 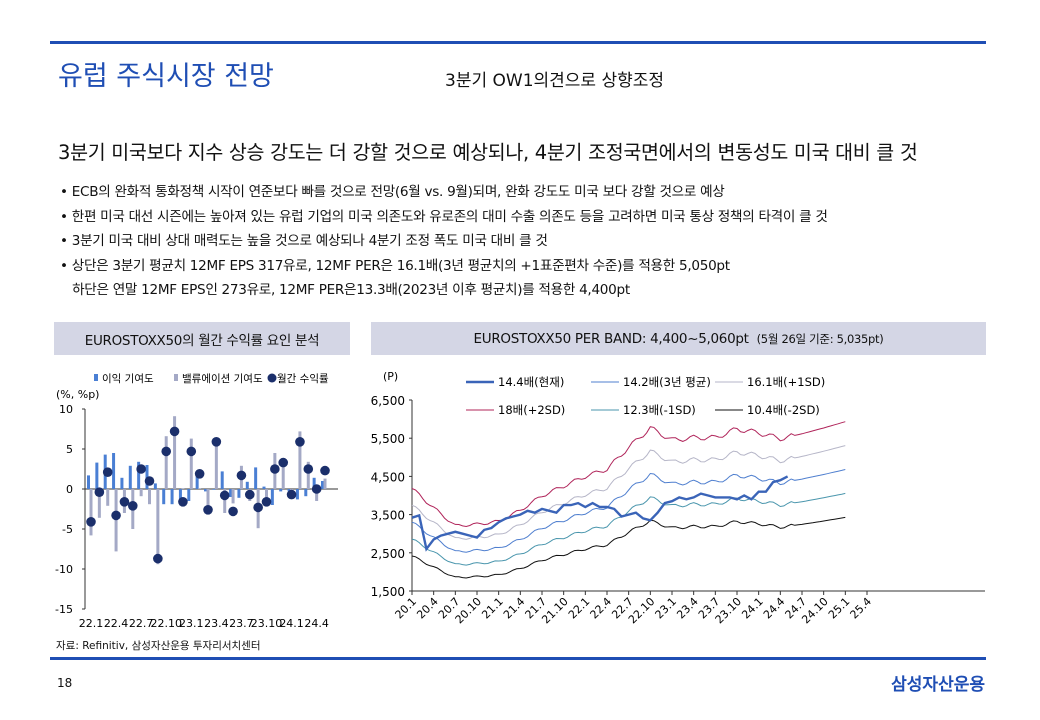 I want to click on bottom-rule, so click(x=518, y=658).